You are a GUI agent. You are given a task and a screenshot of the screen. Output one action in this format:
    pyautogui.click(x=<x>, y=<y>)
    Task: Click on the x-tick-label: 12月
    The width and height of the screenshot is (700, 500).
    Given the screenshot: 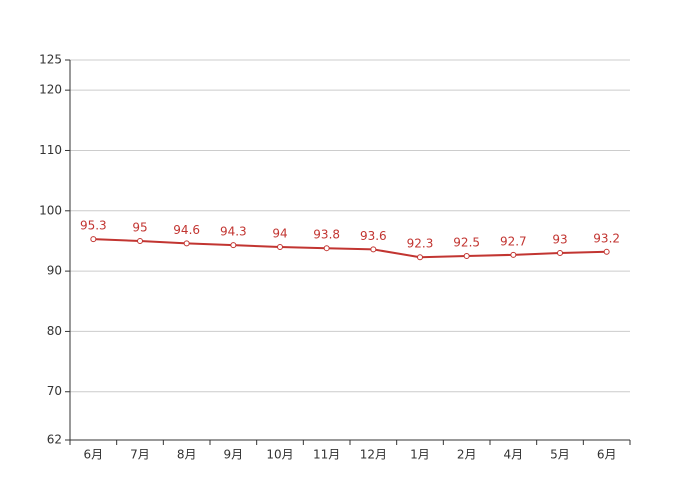 What is the action you would take?
    pyautogui.click(x=373, y=455)
    